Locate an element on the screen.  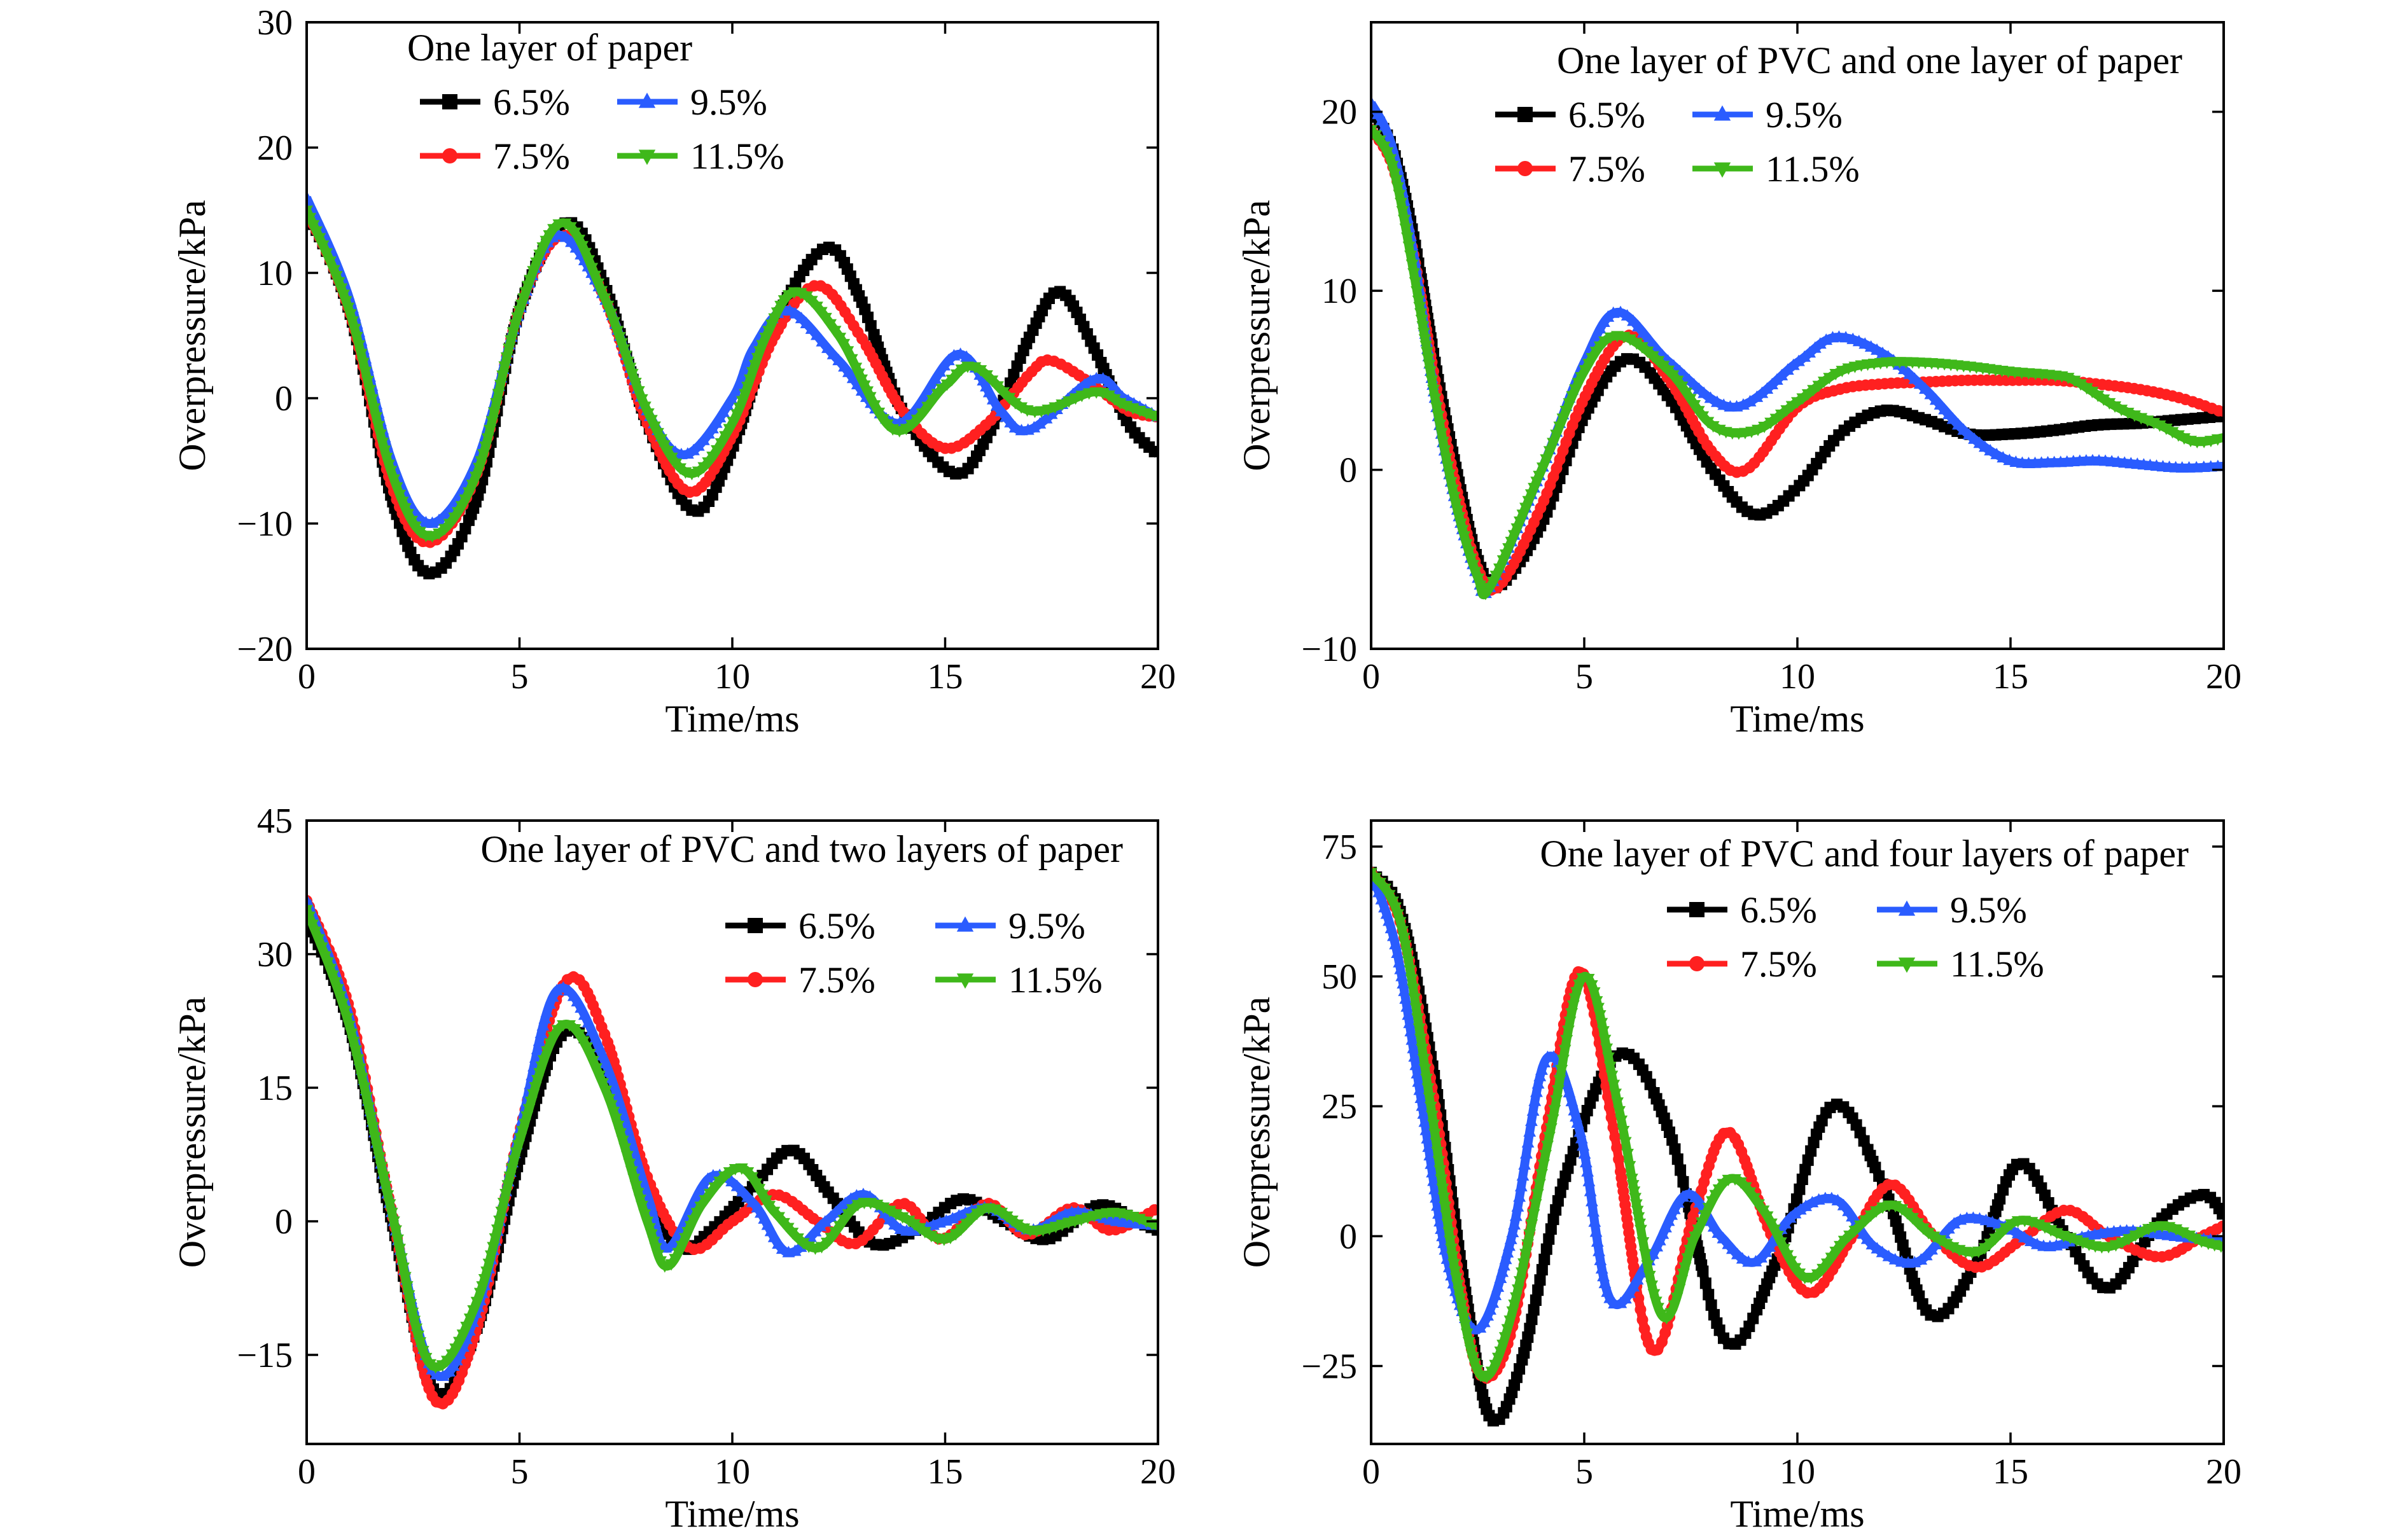
x-tick-label: 10 is located at coordinates (733, 1472).